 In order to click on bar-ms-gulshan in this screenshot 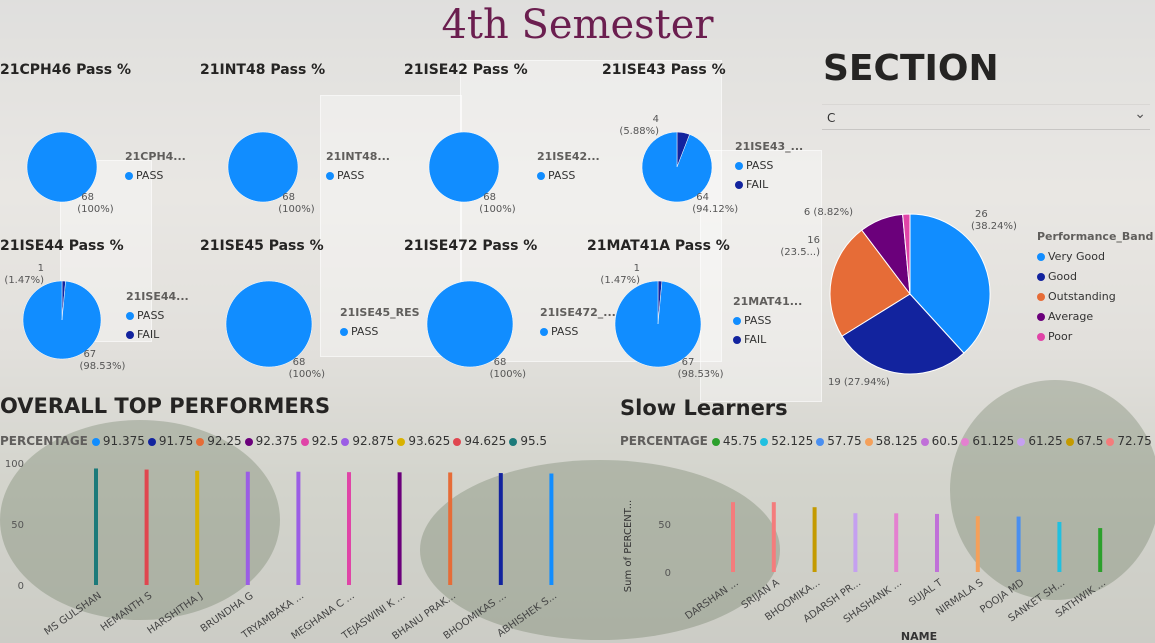, I will do `click(96, 526)`.